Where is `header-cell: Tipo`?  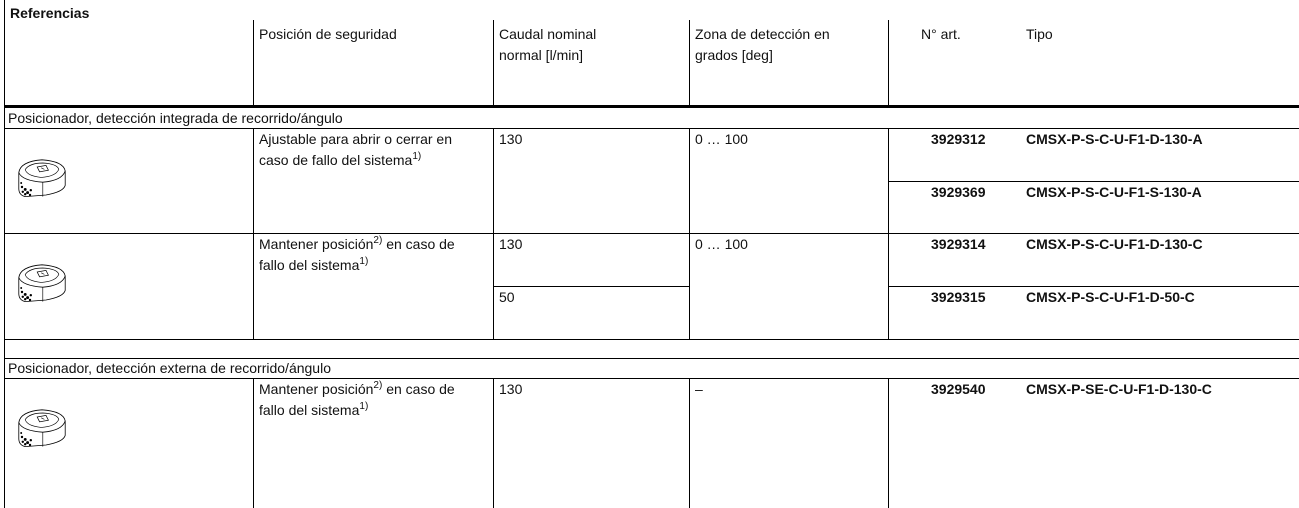
header-cell: Tipo is located at coordinates (1039, 34).